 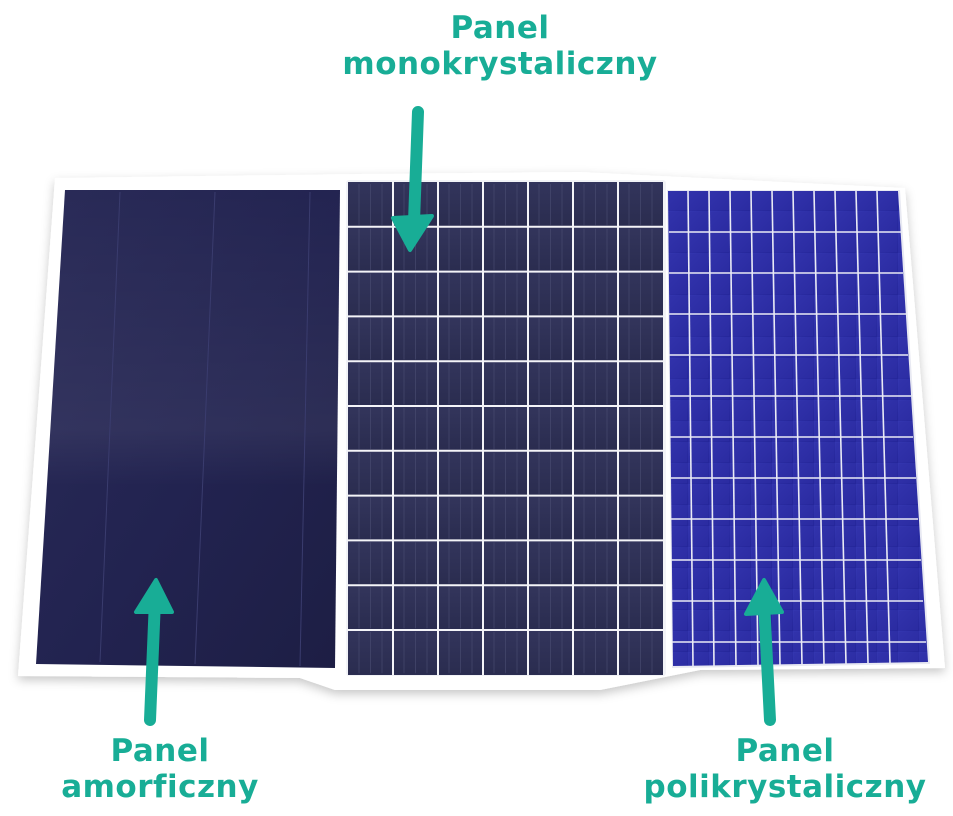 I want to click on label-monocrystalline: Panel monokrystaliczny, so click(x=500, y=46).